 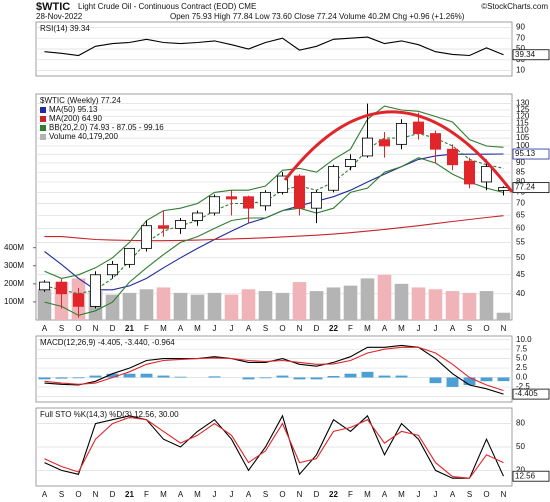 I want to click on y-tick-label: 130, so click(x=523, y=103).